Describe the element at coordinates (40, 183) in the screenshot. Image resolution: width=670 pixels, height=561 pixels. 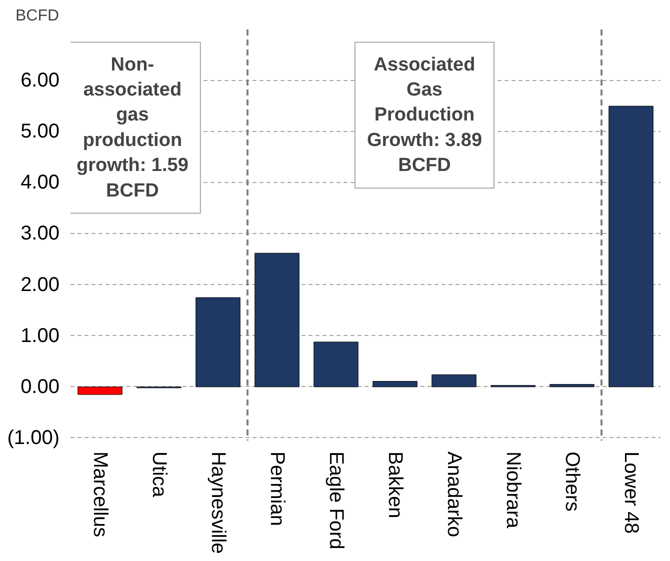
I see `y-tick-label: 4.00` at that location.